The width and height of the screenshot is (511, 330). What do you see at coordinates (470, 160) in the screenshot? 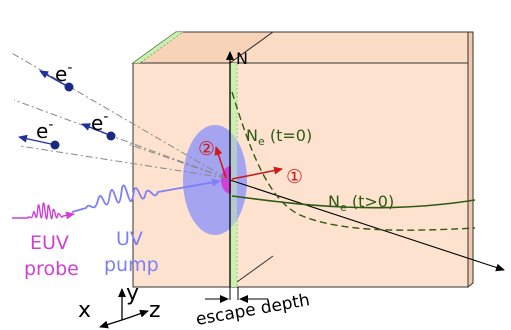
I see `slab-right-face` at bounding box center [470, 160].